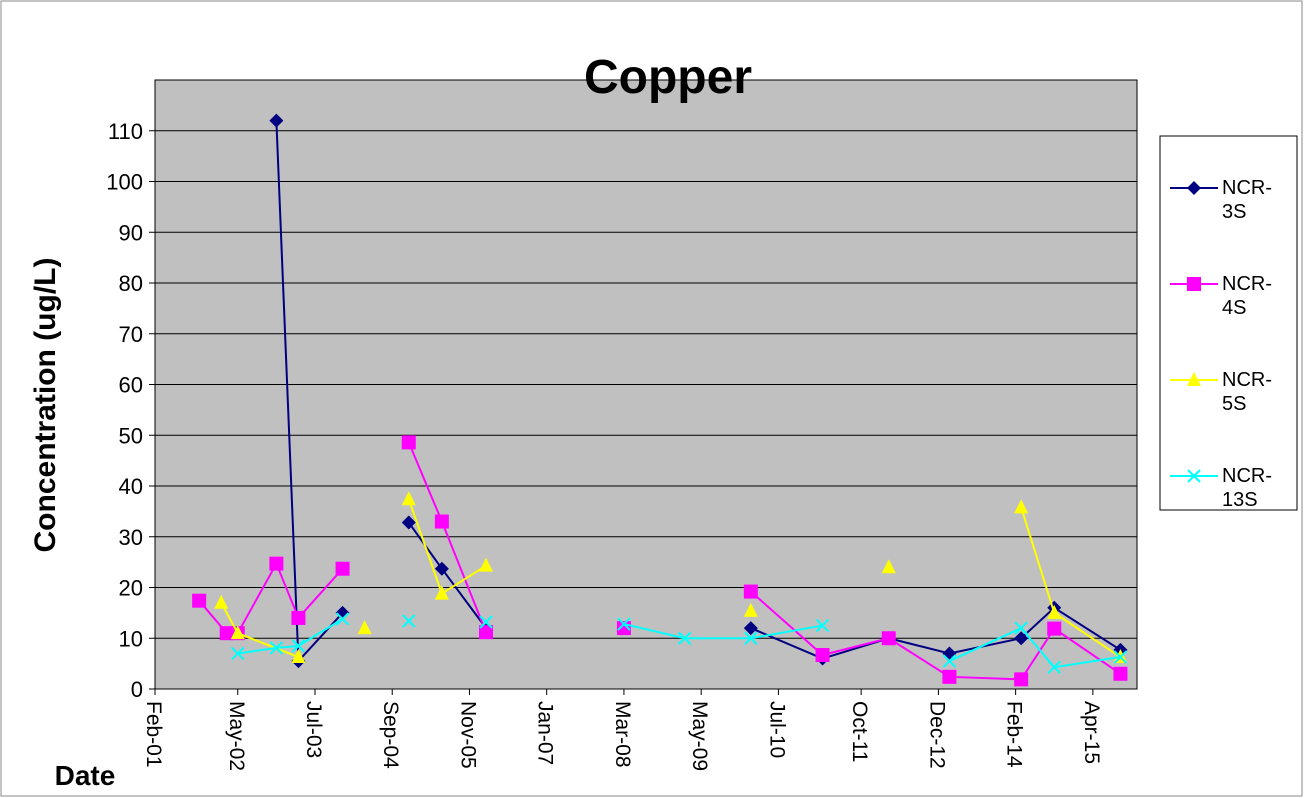  I want to click on y-tick-label: 0, so click(137, 689).